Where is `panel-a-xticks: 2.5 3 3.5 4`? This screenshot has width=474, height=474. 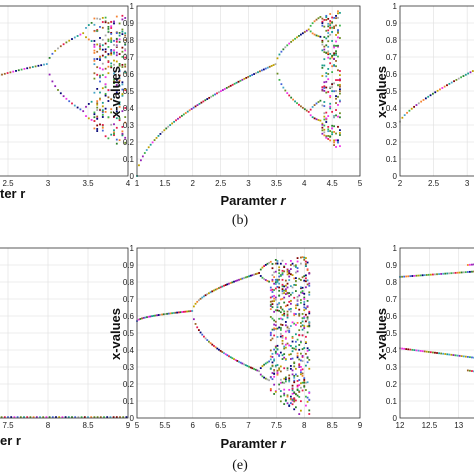
panel-a-xticks: 2.5 3 3.5 4 is located at coordinates (66, 183).